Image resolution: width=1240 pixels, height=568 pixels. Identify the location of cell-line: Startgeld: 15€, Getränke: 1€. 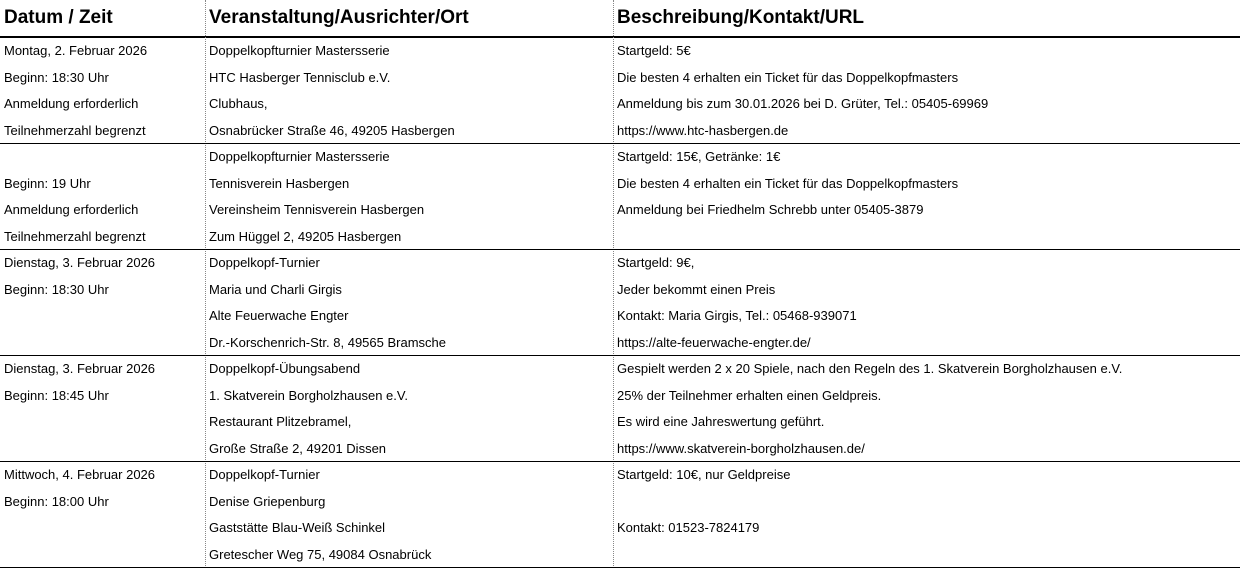
(699, 156).